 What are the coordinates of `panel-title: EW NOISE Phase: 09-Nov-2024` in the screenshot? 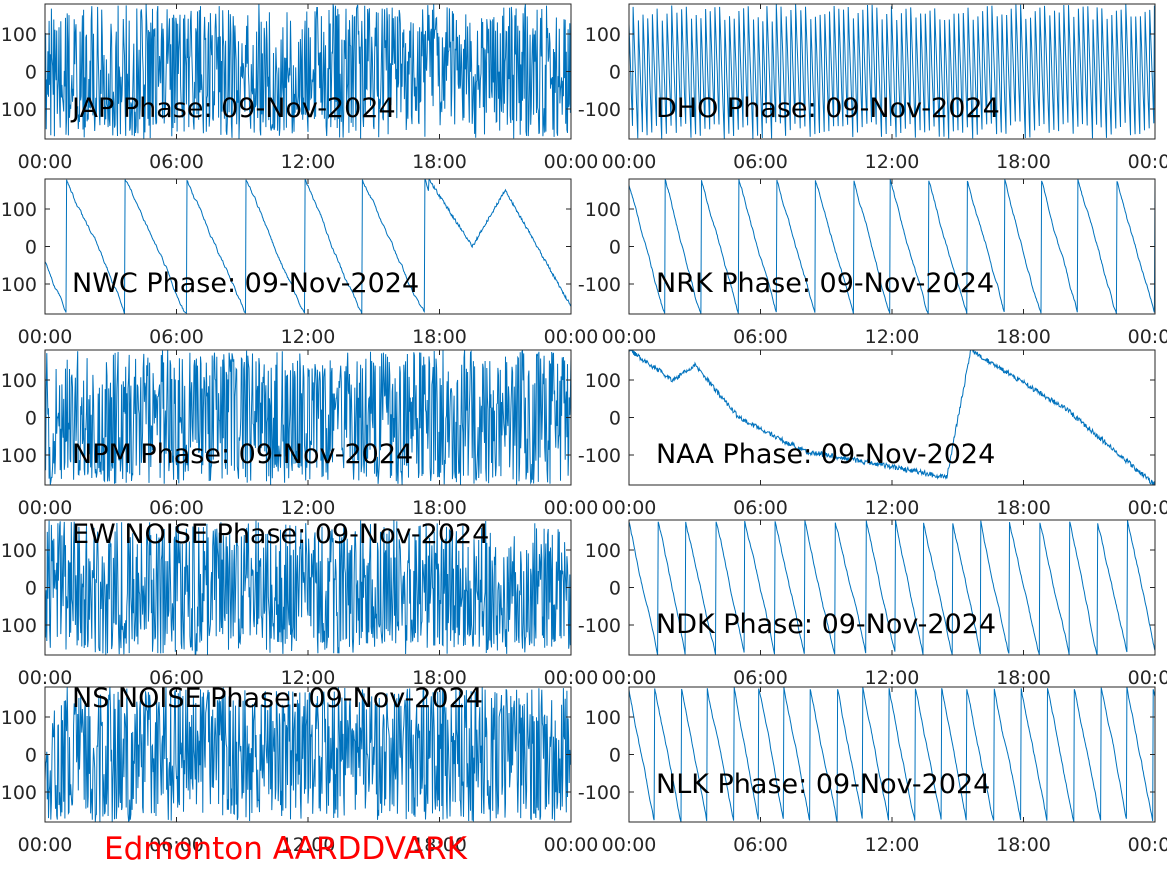 It's located at (280, 534).